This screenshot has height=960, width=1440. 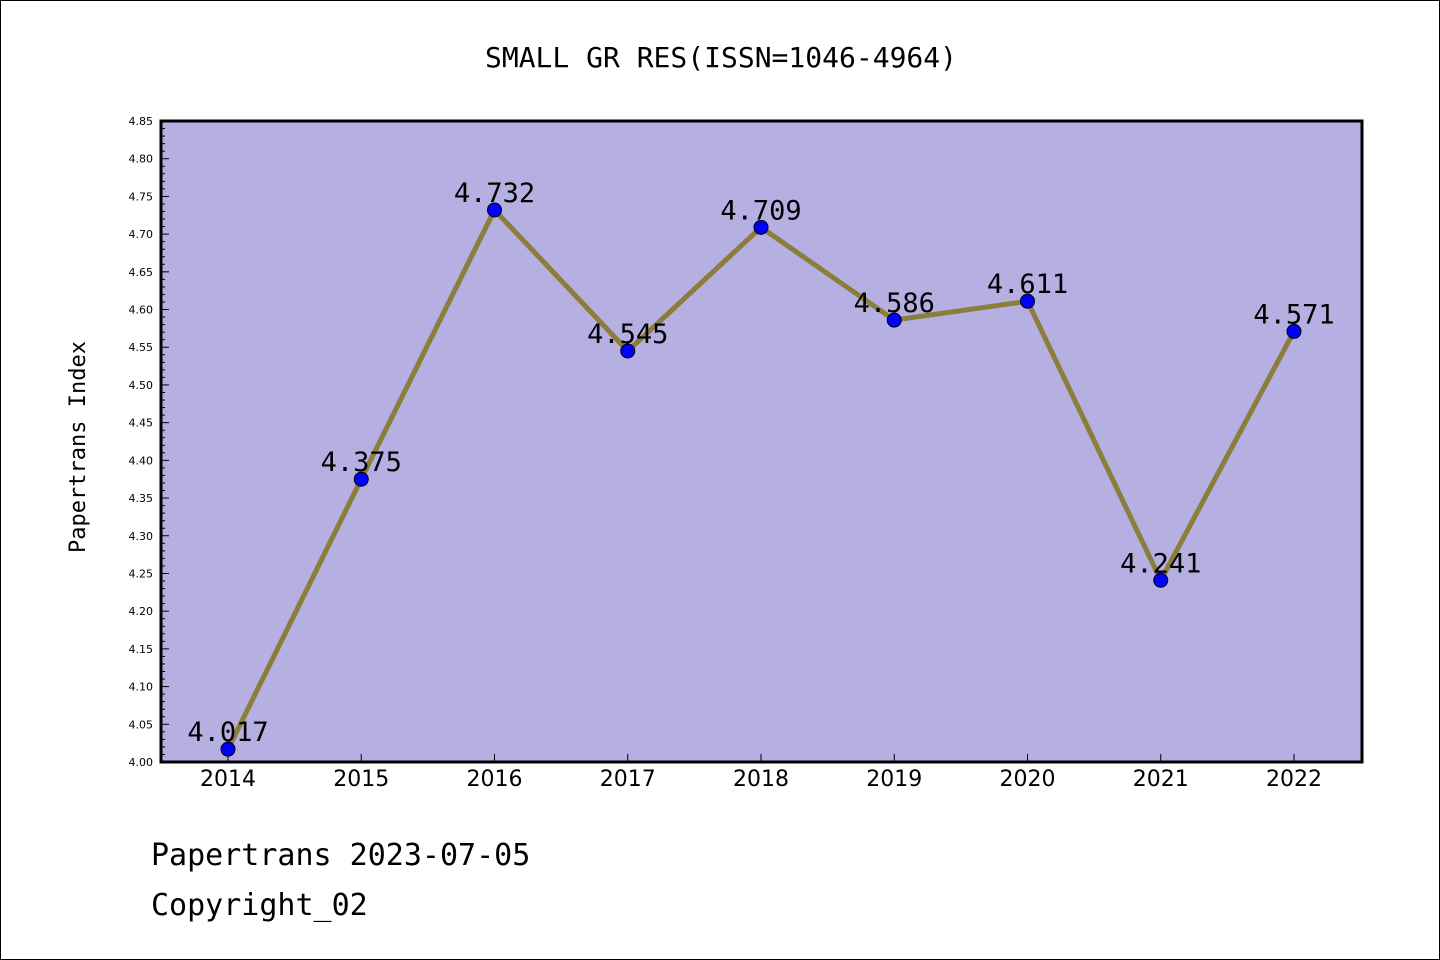 I want to click on y-tick-label: 4.85, so click(x=141, y=121).